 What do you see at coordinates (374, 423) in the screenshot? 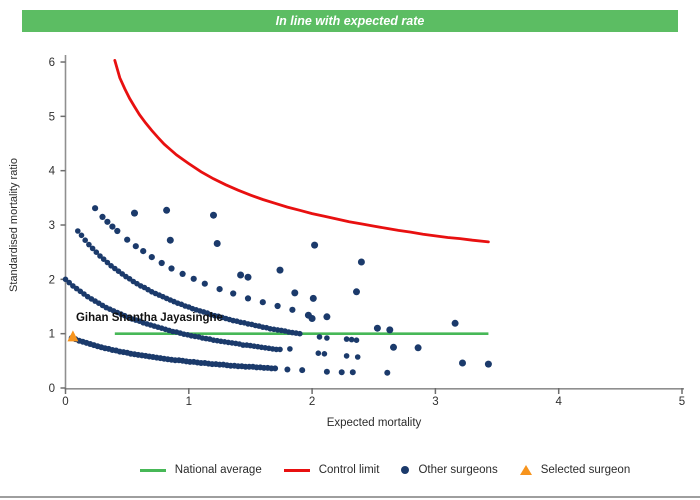
I see `x-axis-title: Expected mortality` at bounding box center [374, 423].